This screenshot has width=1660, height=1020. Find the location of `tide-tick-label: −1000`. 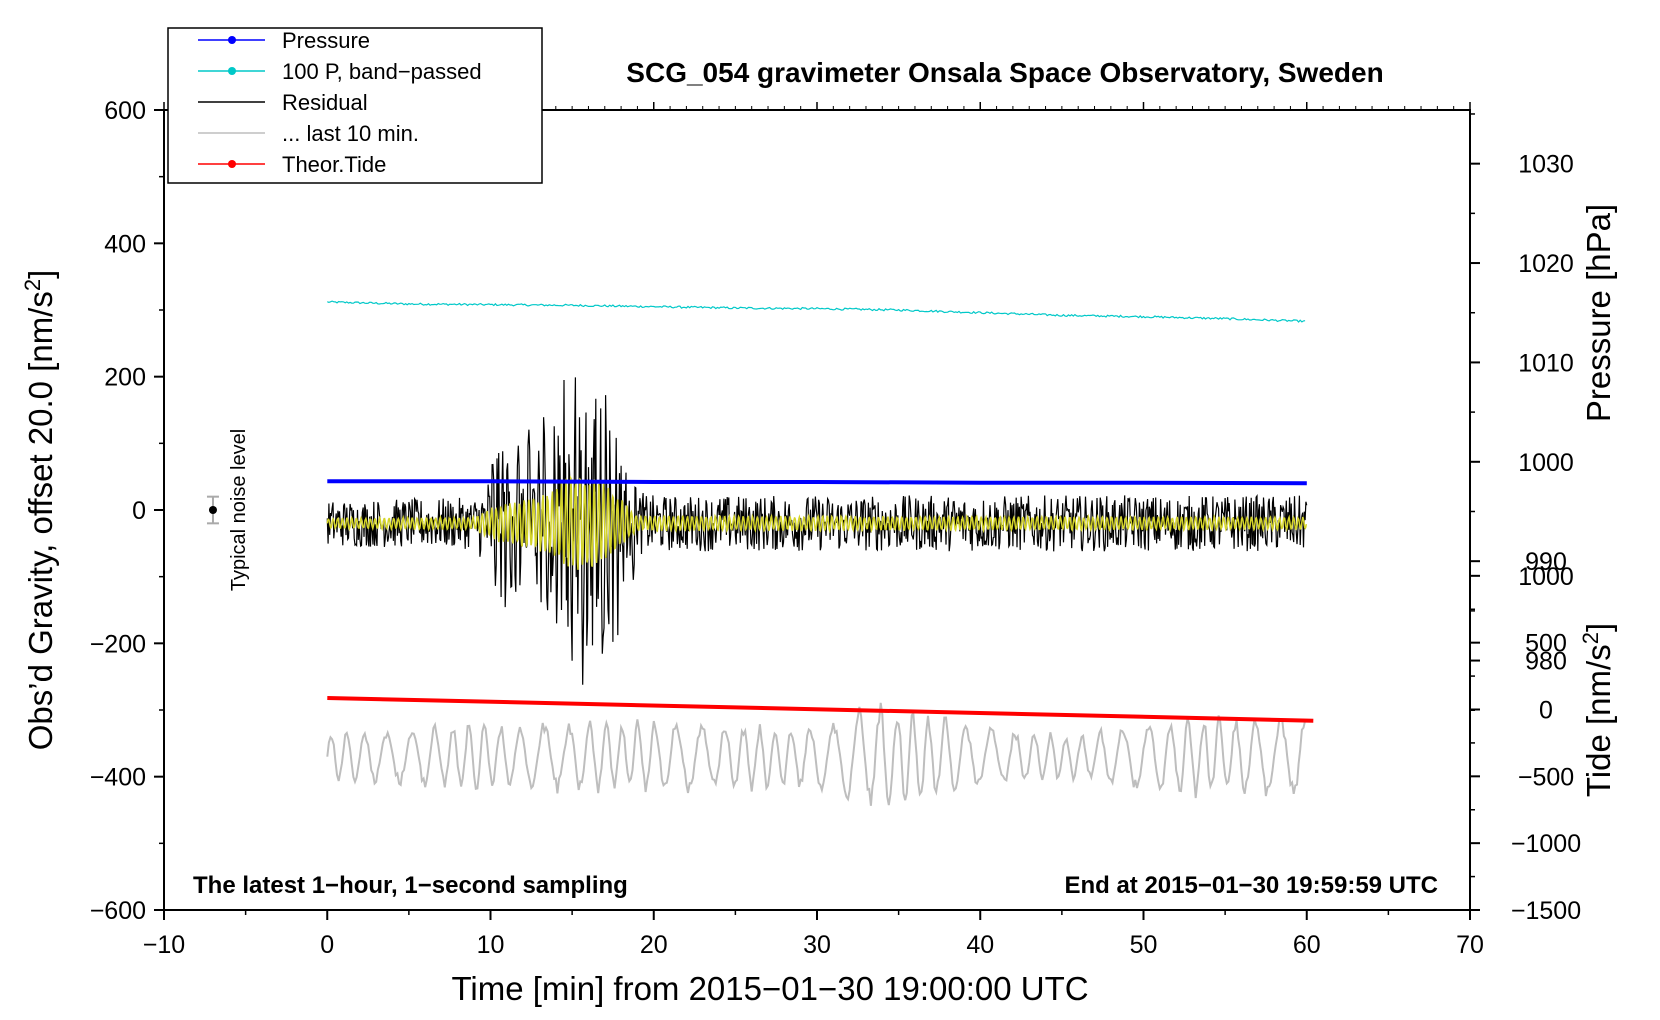

tide-tick-label: −1000 is located at coordinates (1546, 844).